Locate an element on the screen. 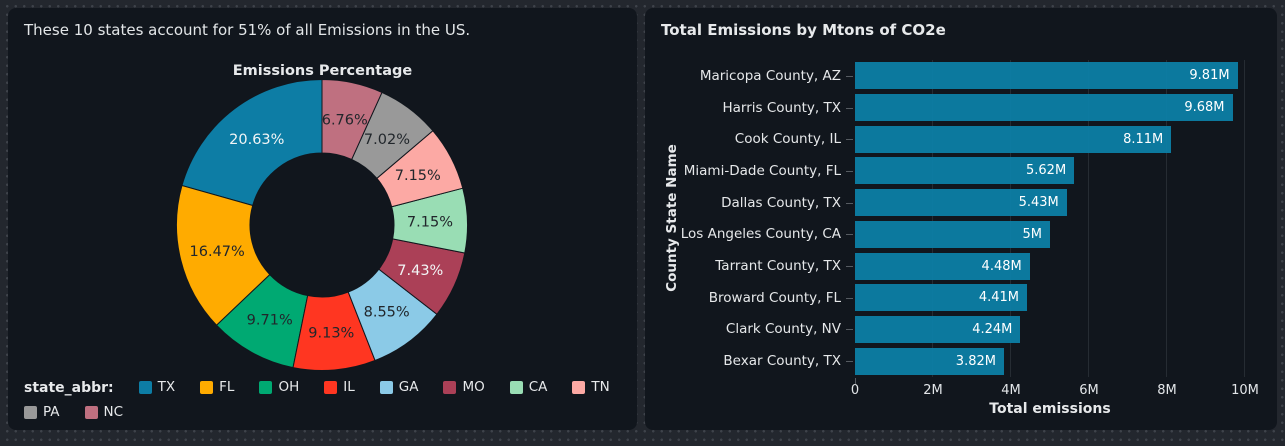 The image size is (1285, 446). bar-row: 4.41M is located at coordinates (1050, 298).